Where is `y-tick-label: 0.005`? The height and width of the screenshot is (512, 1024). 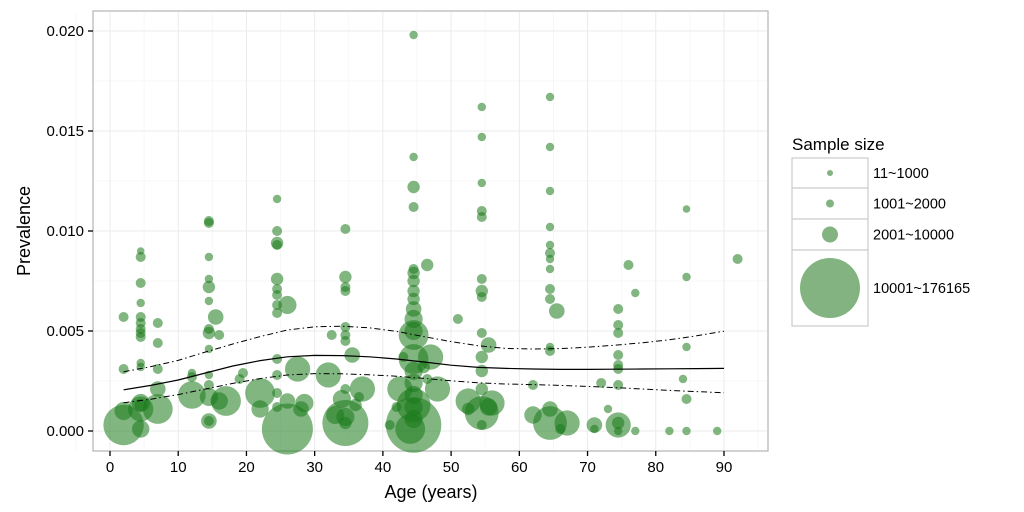 y-tick-label: 0.005 is located at coordinates (65, 331).